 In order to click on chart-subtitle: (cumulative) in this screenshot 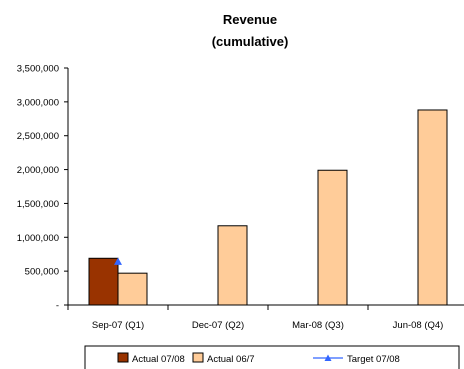, I will do `click(250, 41)`.